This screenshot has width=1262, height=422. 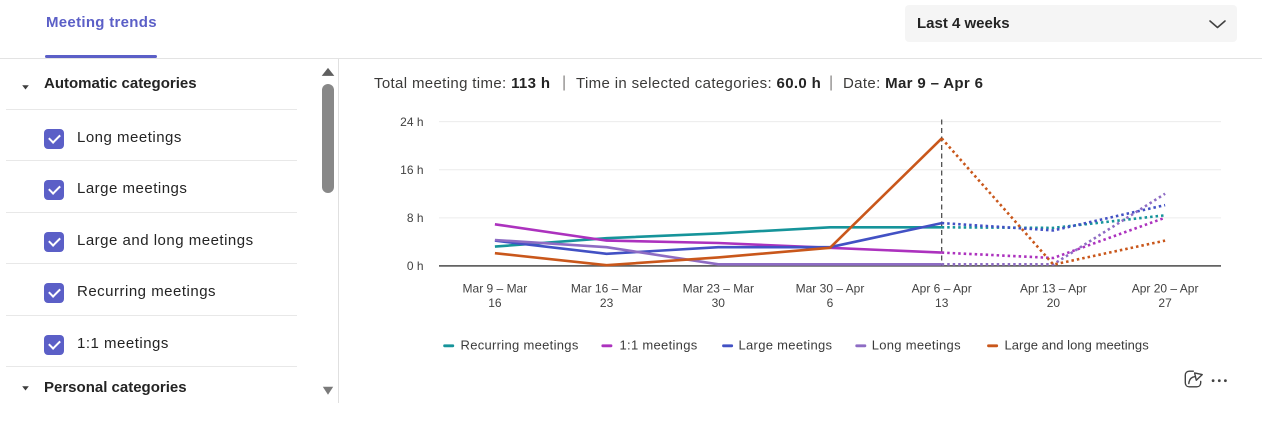 What do you see at coordinates (1165, 289) in the screenshot?
I see `svg-text: Apr 20 – Apr` at bounding box center [1165, 289].